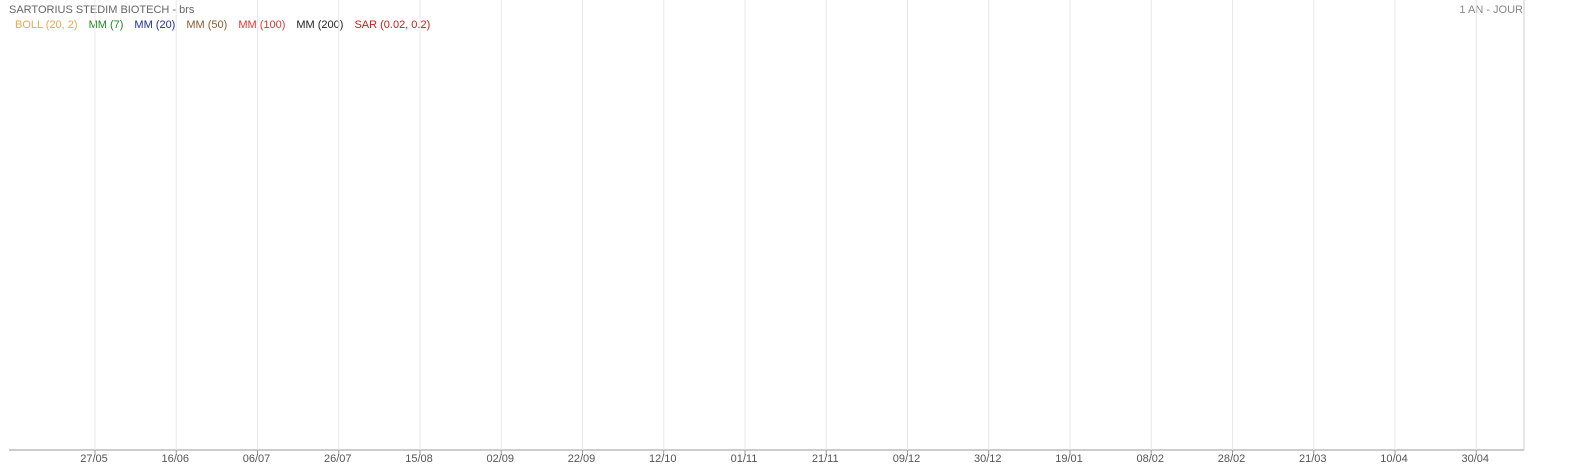 This screenshot has height=470, width=1571. Describe the element at coordinates (1069, 459) in the screenshot. I see `x-tick-label: 19/01` at that location.